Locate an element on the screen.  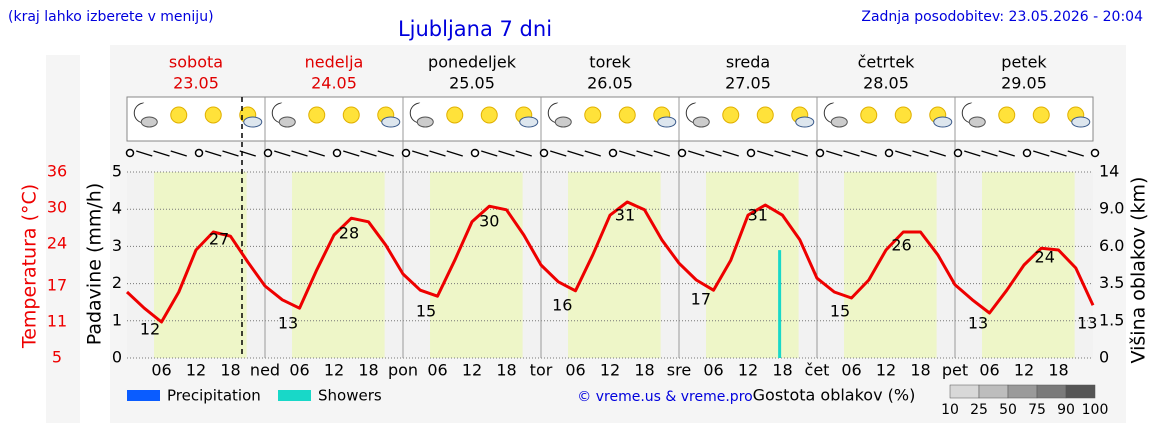
temperature-label: 16 is located at coordinates (562, 305).